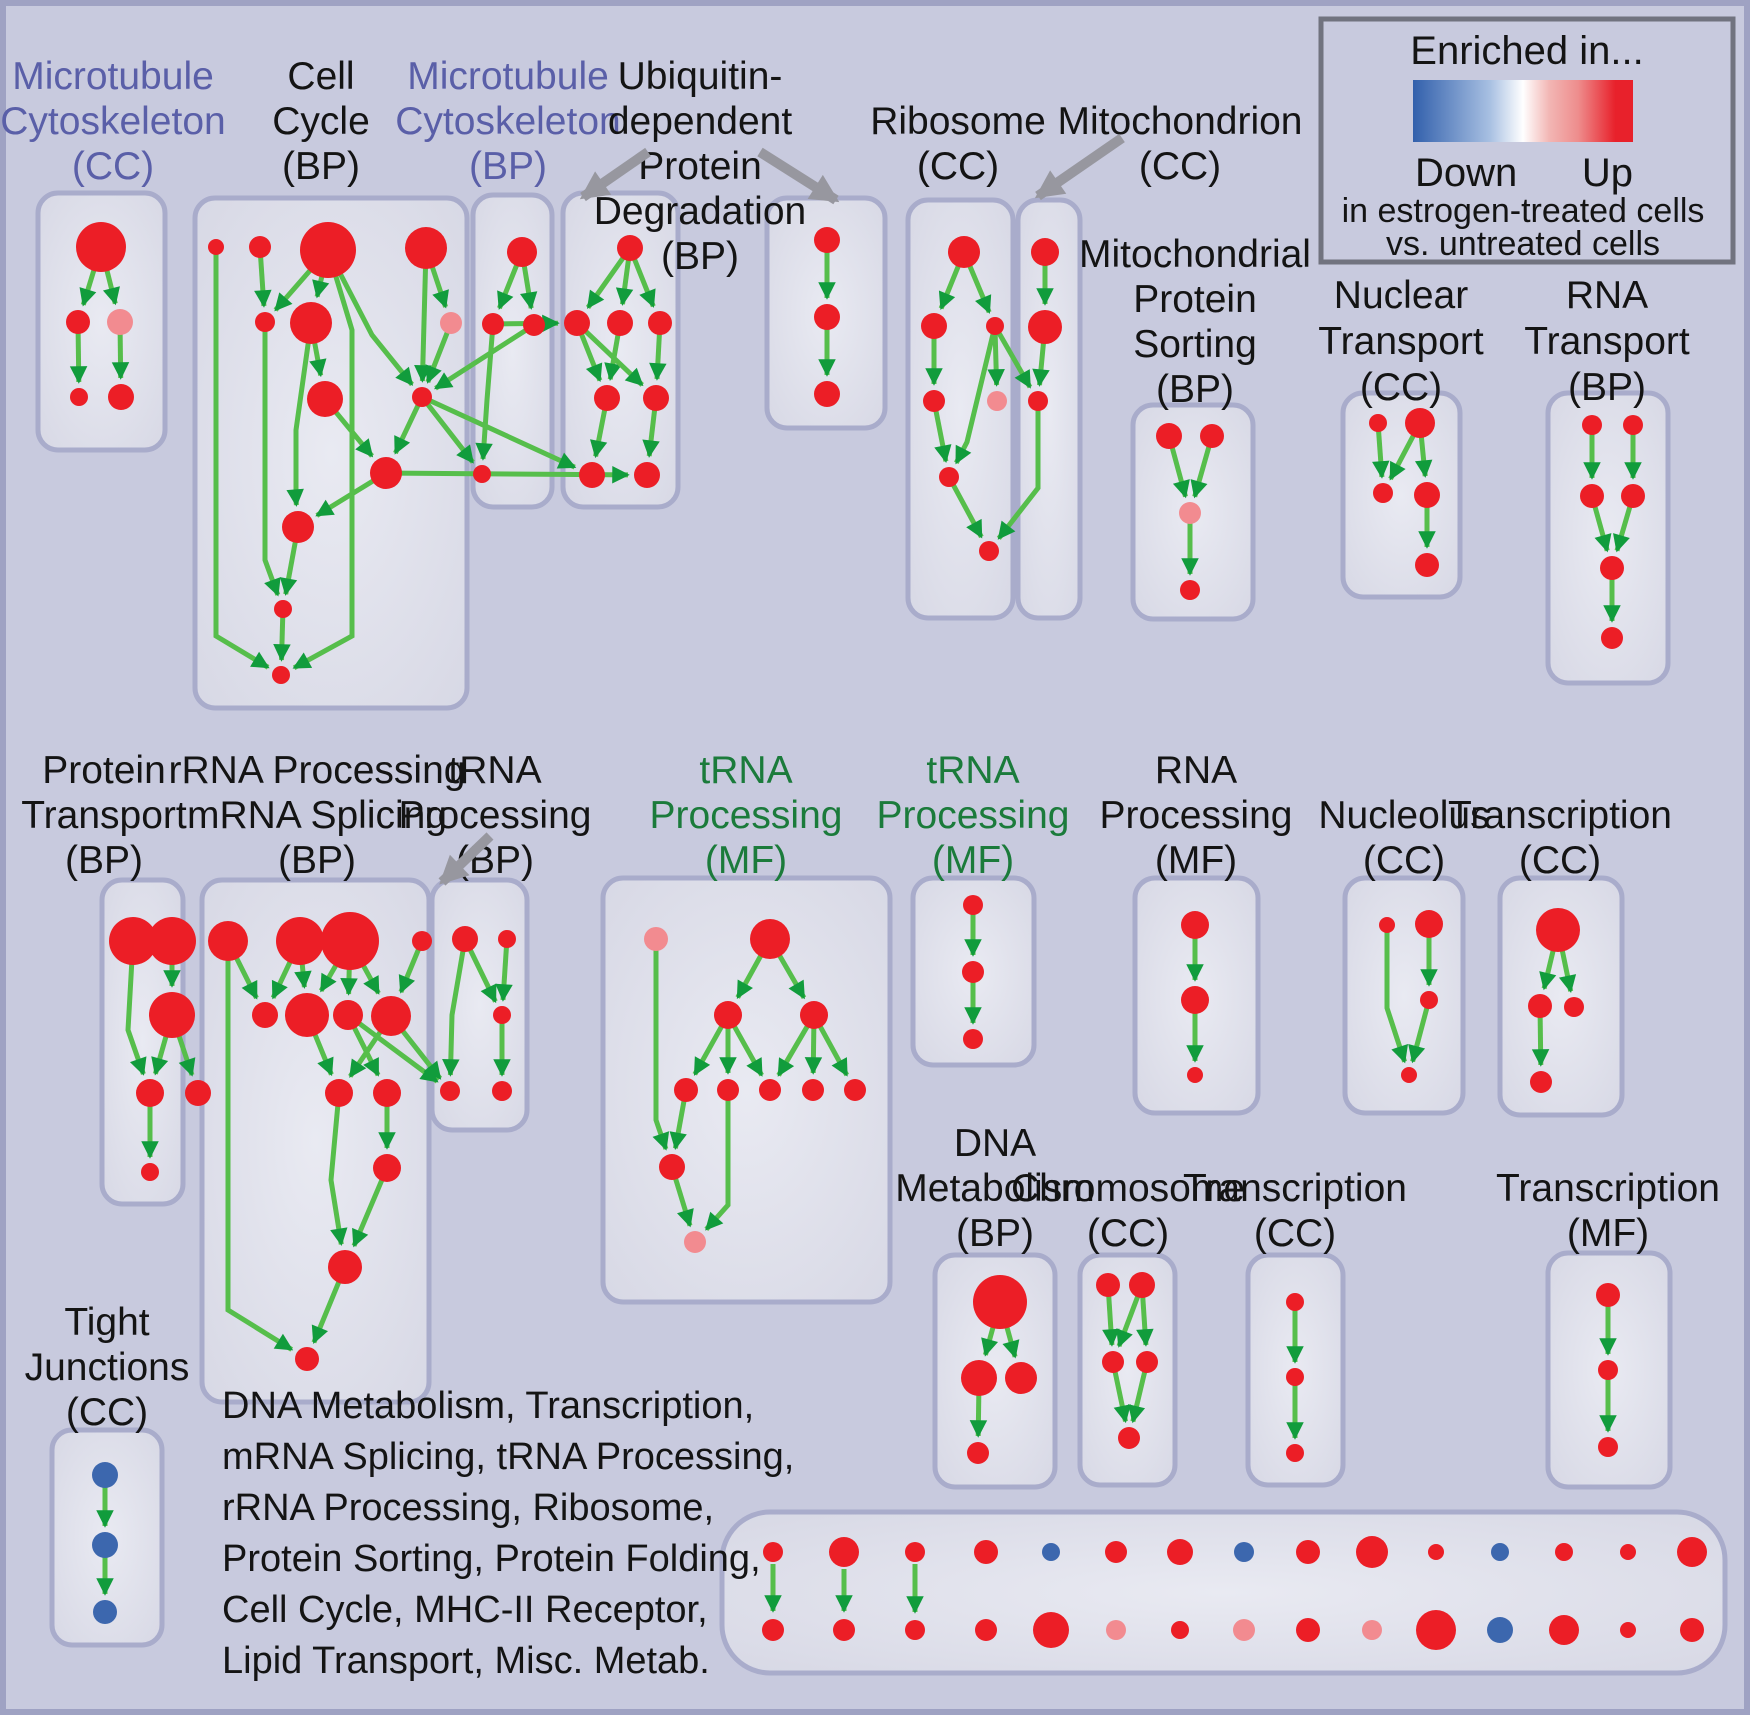 This screenshot has height=1715, width=1750. Describe the element at coordinates (300, 941) in the screenshot. I see `node-rrna-mrna-rB` at that location.